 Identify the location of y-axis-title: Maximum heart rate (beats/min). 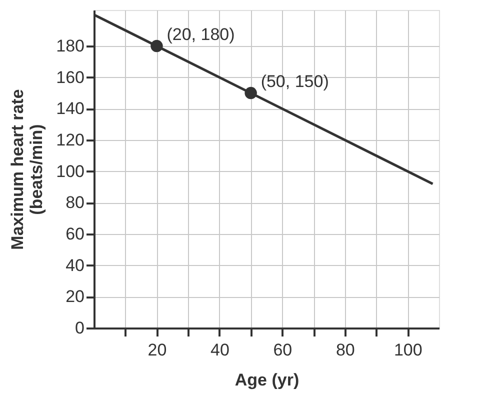
(27, 169).